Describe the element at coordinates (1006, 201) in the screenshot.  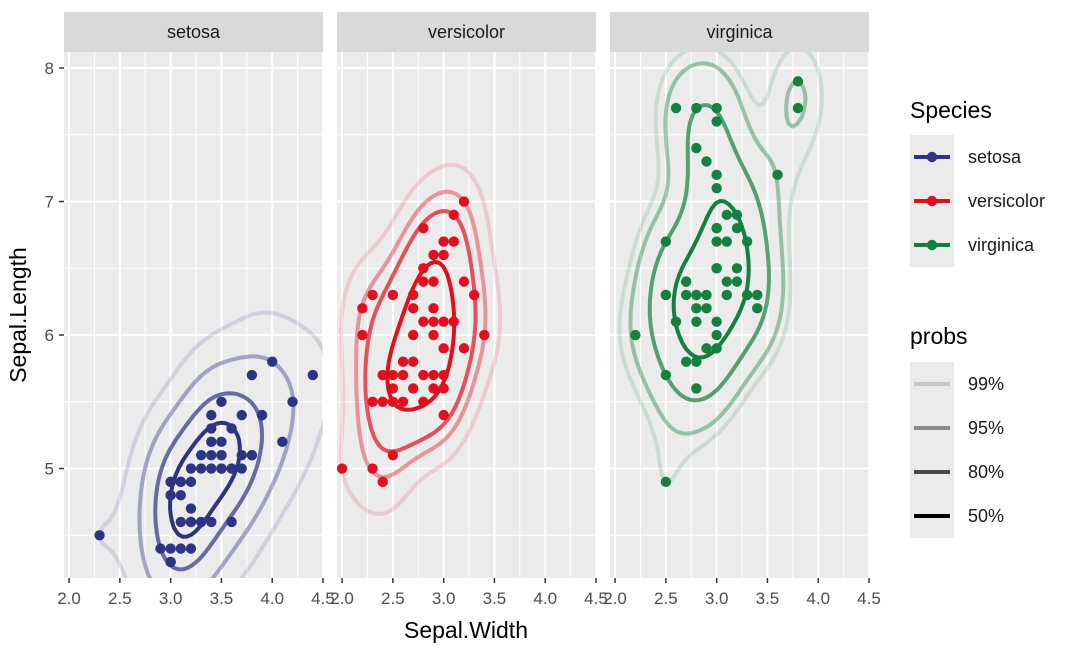
I see `legend-label: versicolor` at that location.